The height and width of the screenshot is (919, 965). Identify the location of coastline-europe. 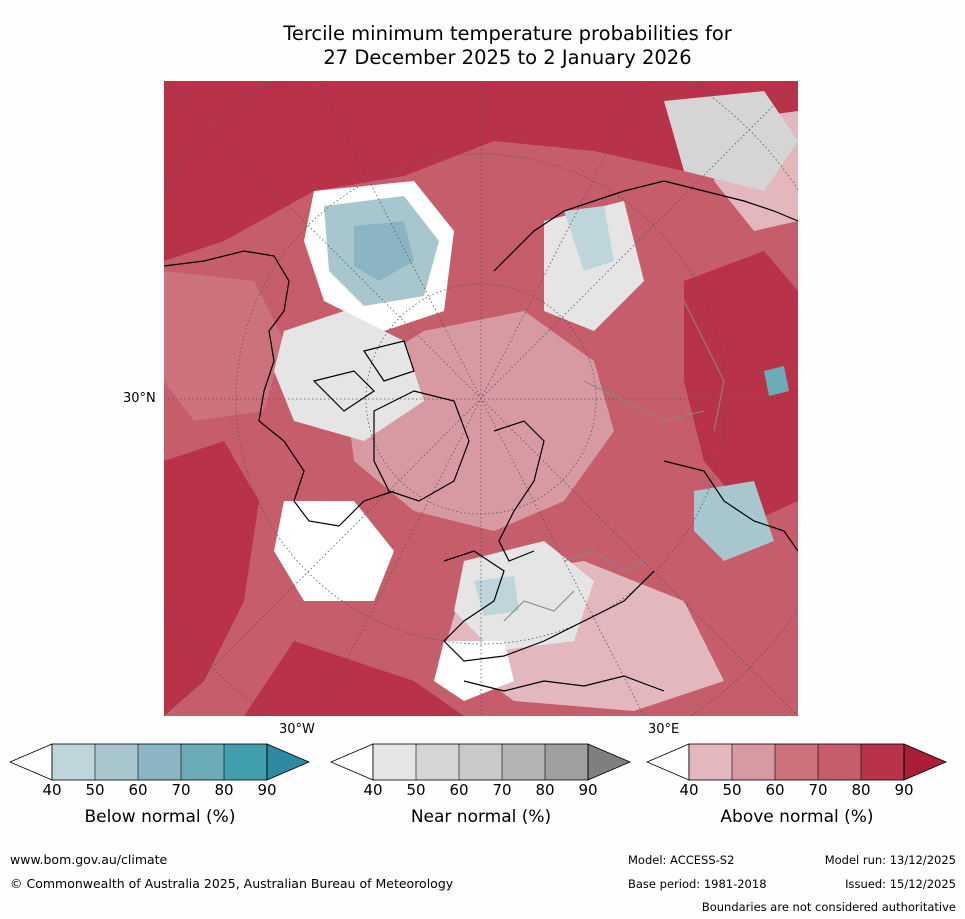
(549, 606).